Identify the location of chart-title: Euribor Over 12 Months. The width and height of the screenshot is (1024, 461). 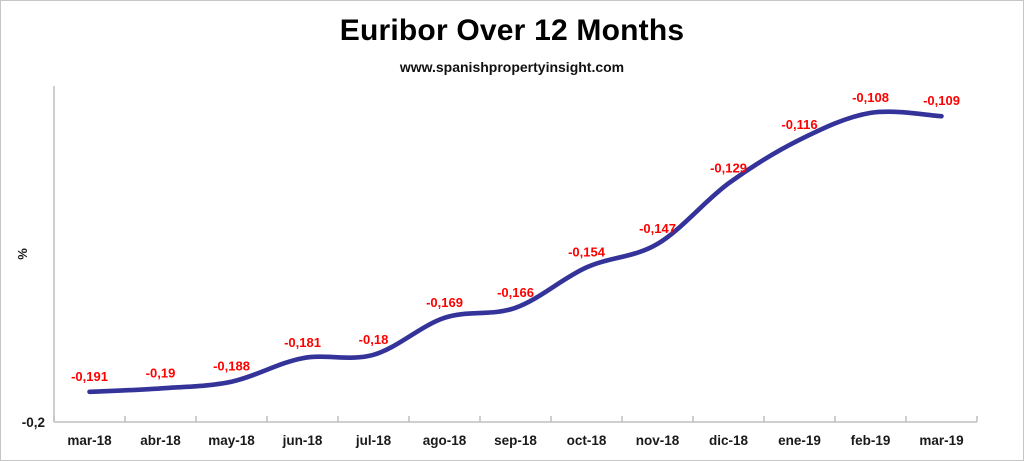
(512, 30).